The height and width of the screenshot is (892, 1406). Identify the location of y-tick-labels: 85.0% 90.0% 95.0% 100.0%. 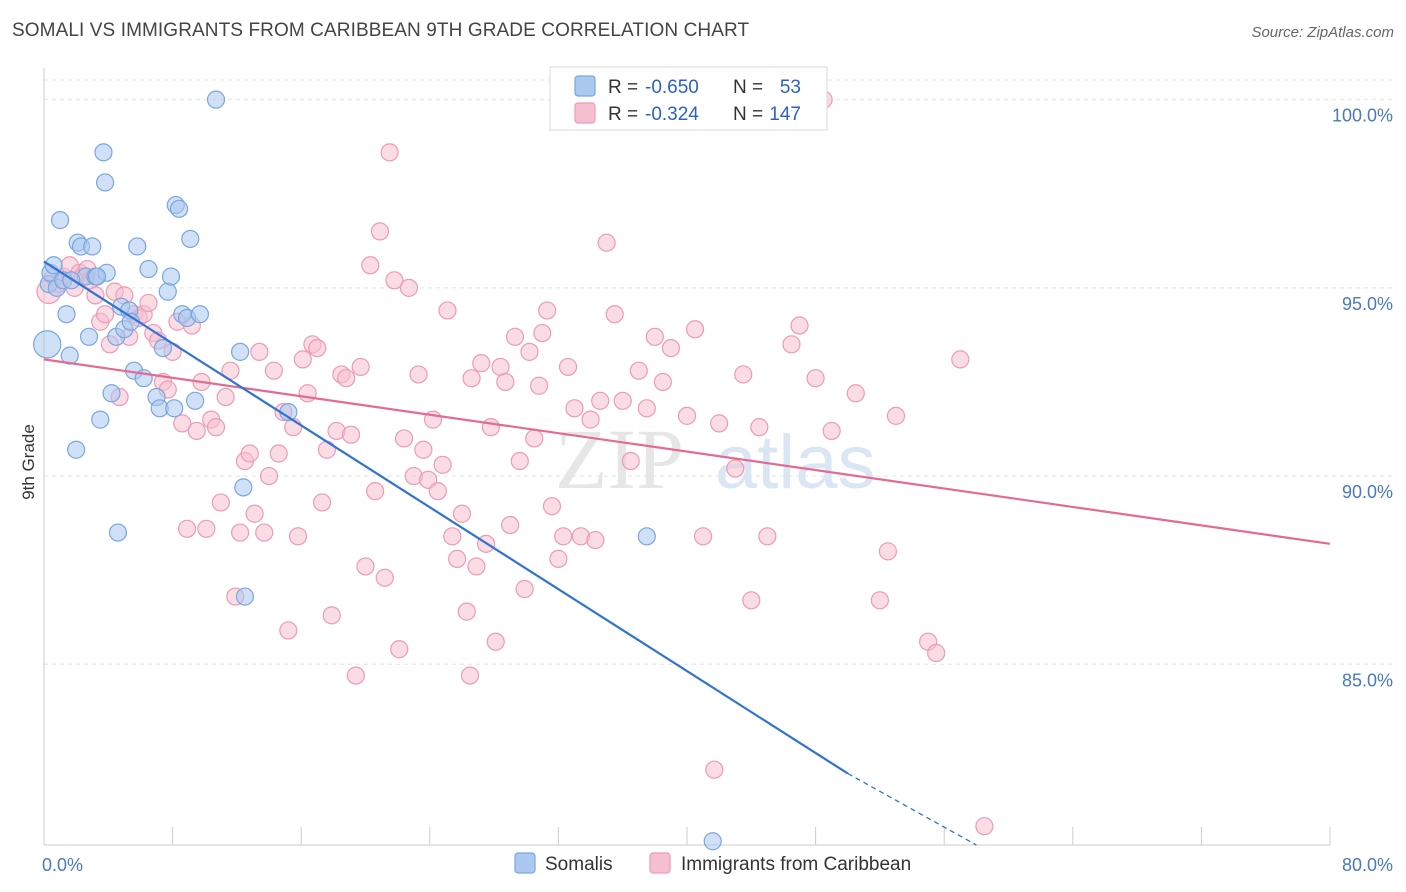
(1362, 398).